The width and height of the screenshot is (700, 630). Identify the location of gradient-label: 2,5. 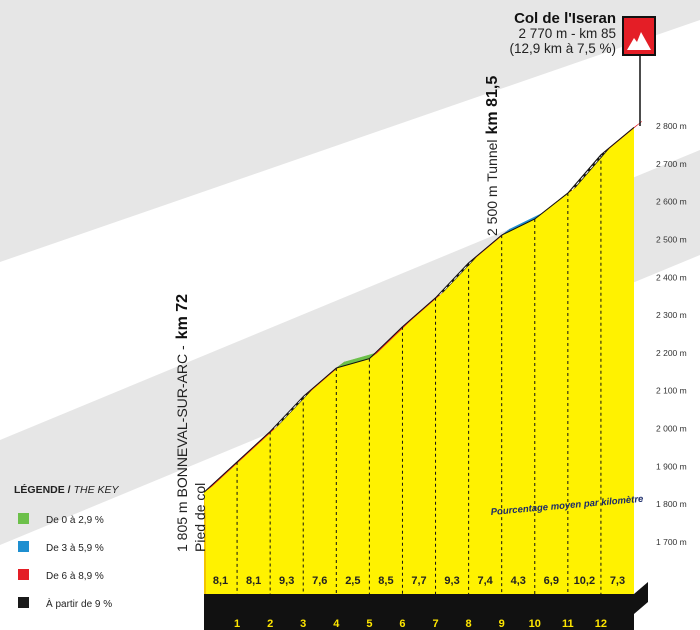
(352, 581).